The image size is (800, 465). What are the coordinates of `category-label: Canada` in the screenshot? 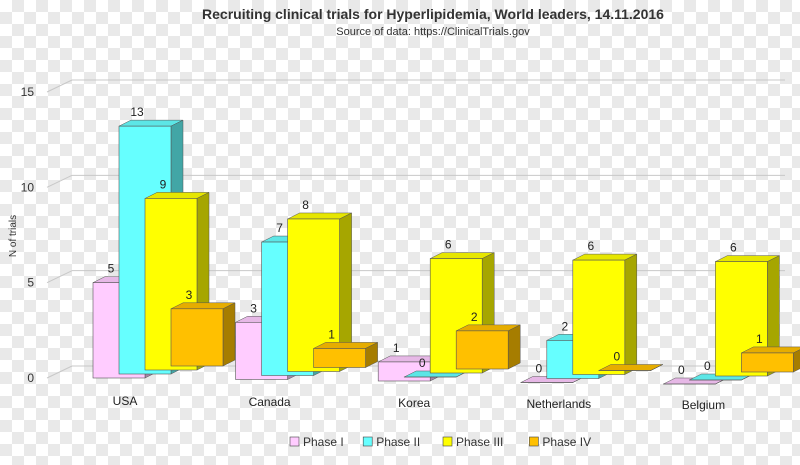 It's located at (270, 402).